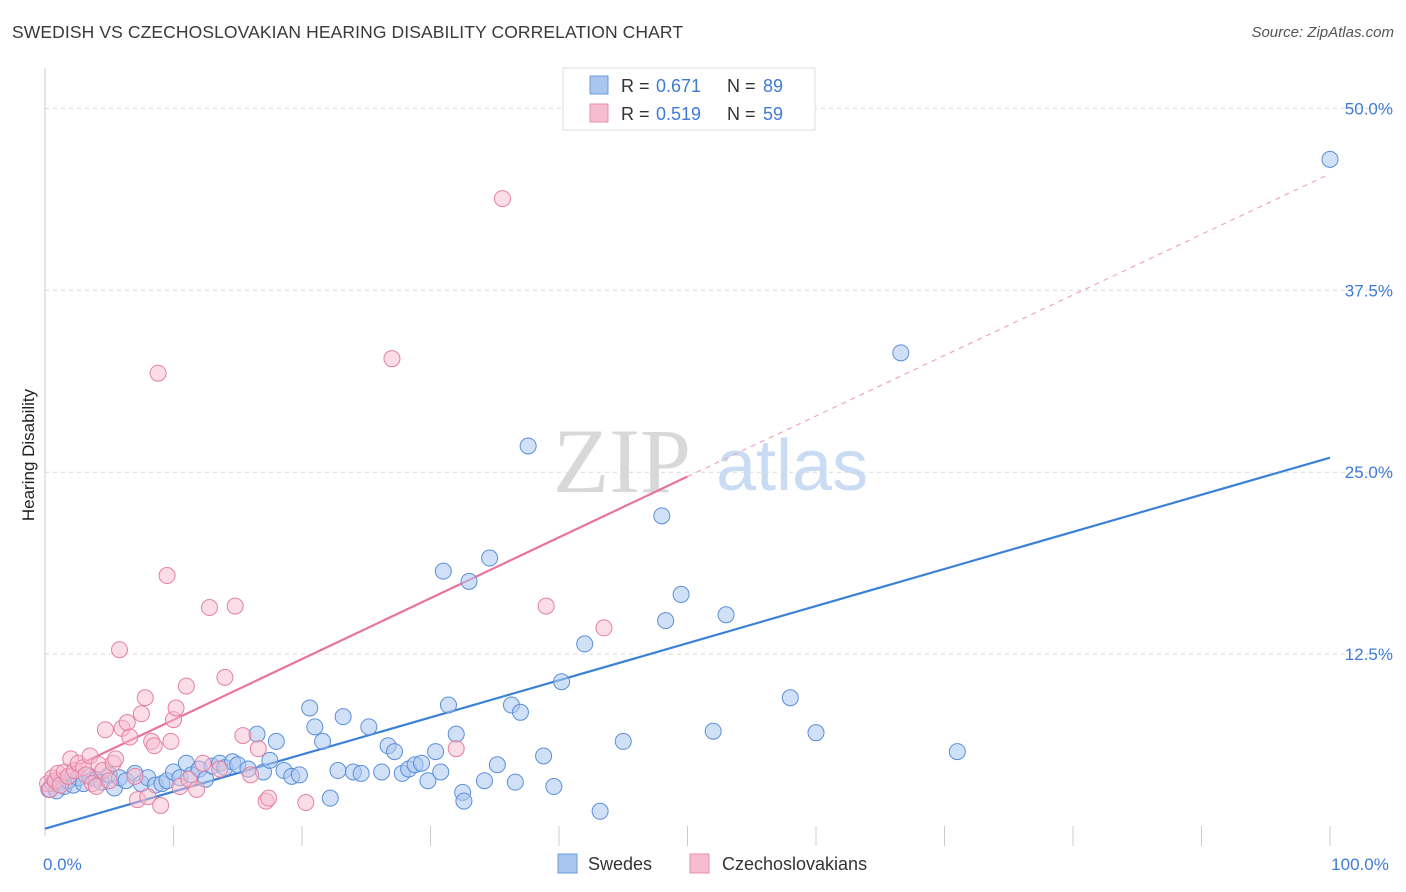  I want to click on x-tick-label: 0.0%, so click(62, 864).